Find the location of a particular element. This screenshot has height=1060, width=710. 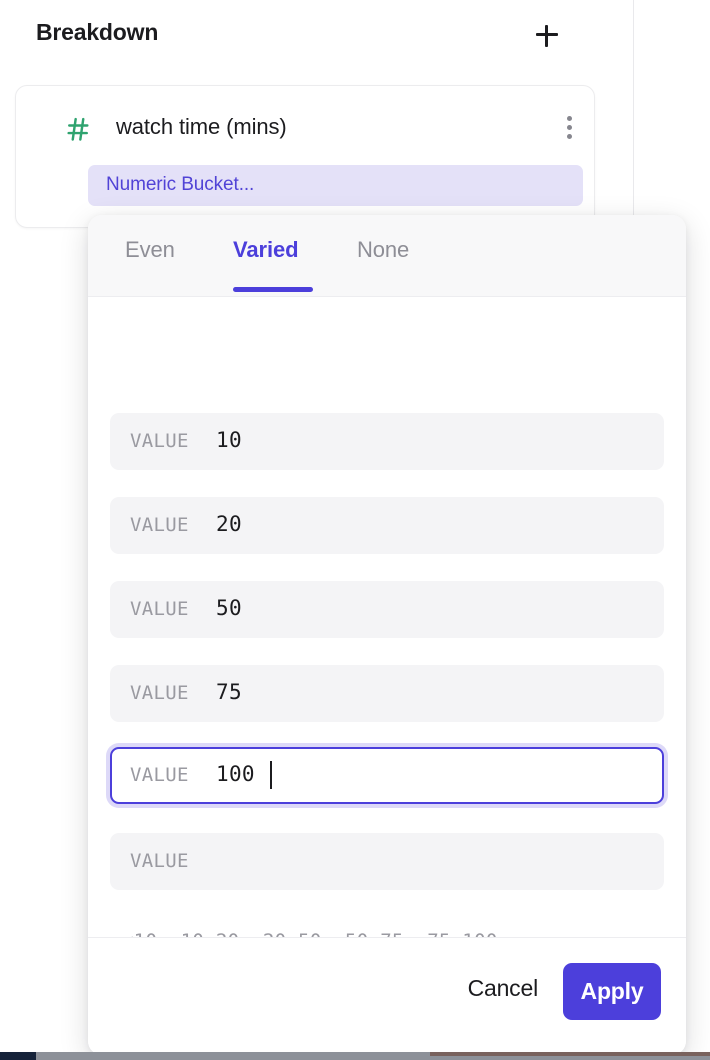

plus-icon-vertical is located at coordinates (546, 35).